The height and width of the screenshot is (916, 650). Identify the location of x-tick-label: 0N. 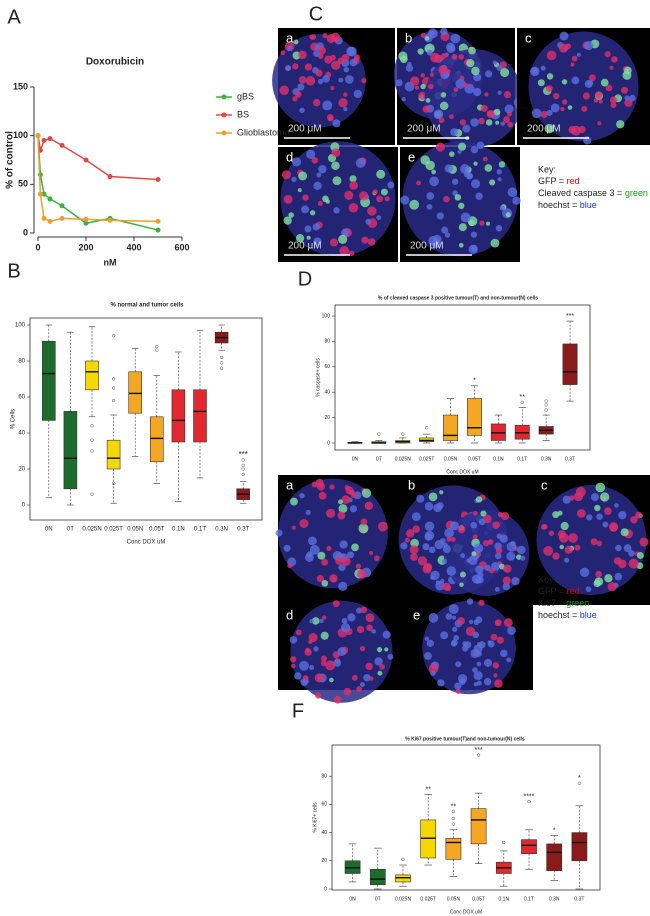
(355, 459).